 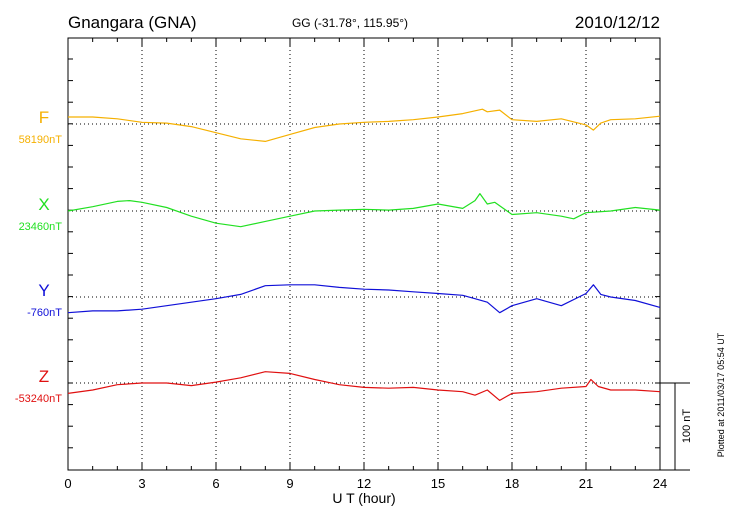 I want to click on x-tick-label: 21, so click(x=586, y=483).